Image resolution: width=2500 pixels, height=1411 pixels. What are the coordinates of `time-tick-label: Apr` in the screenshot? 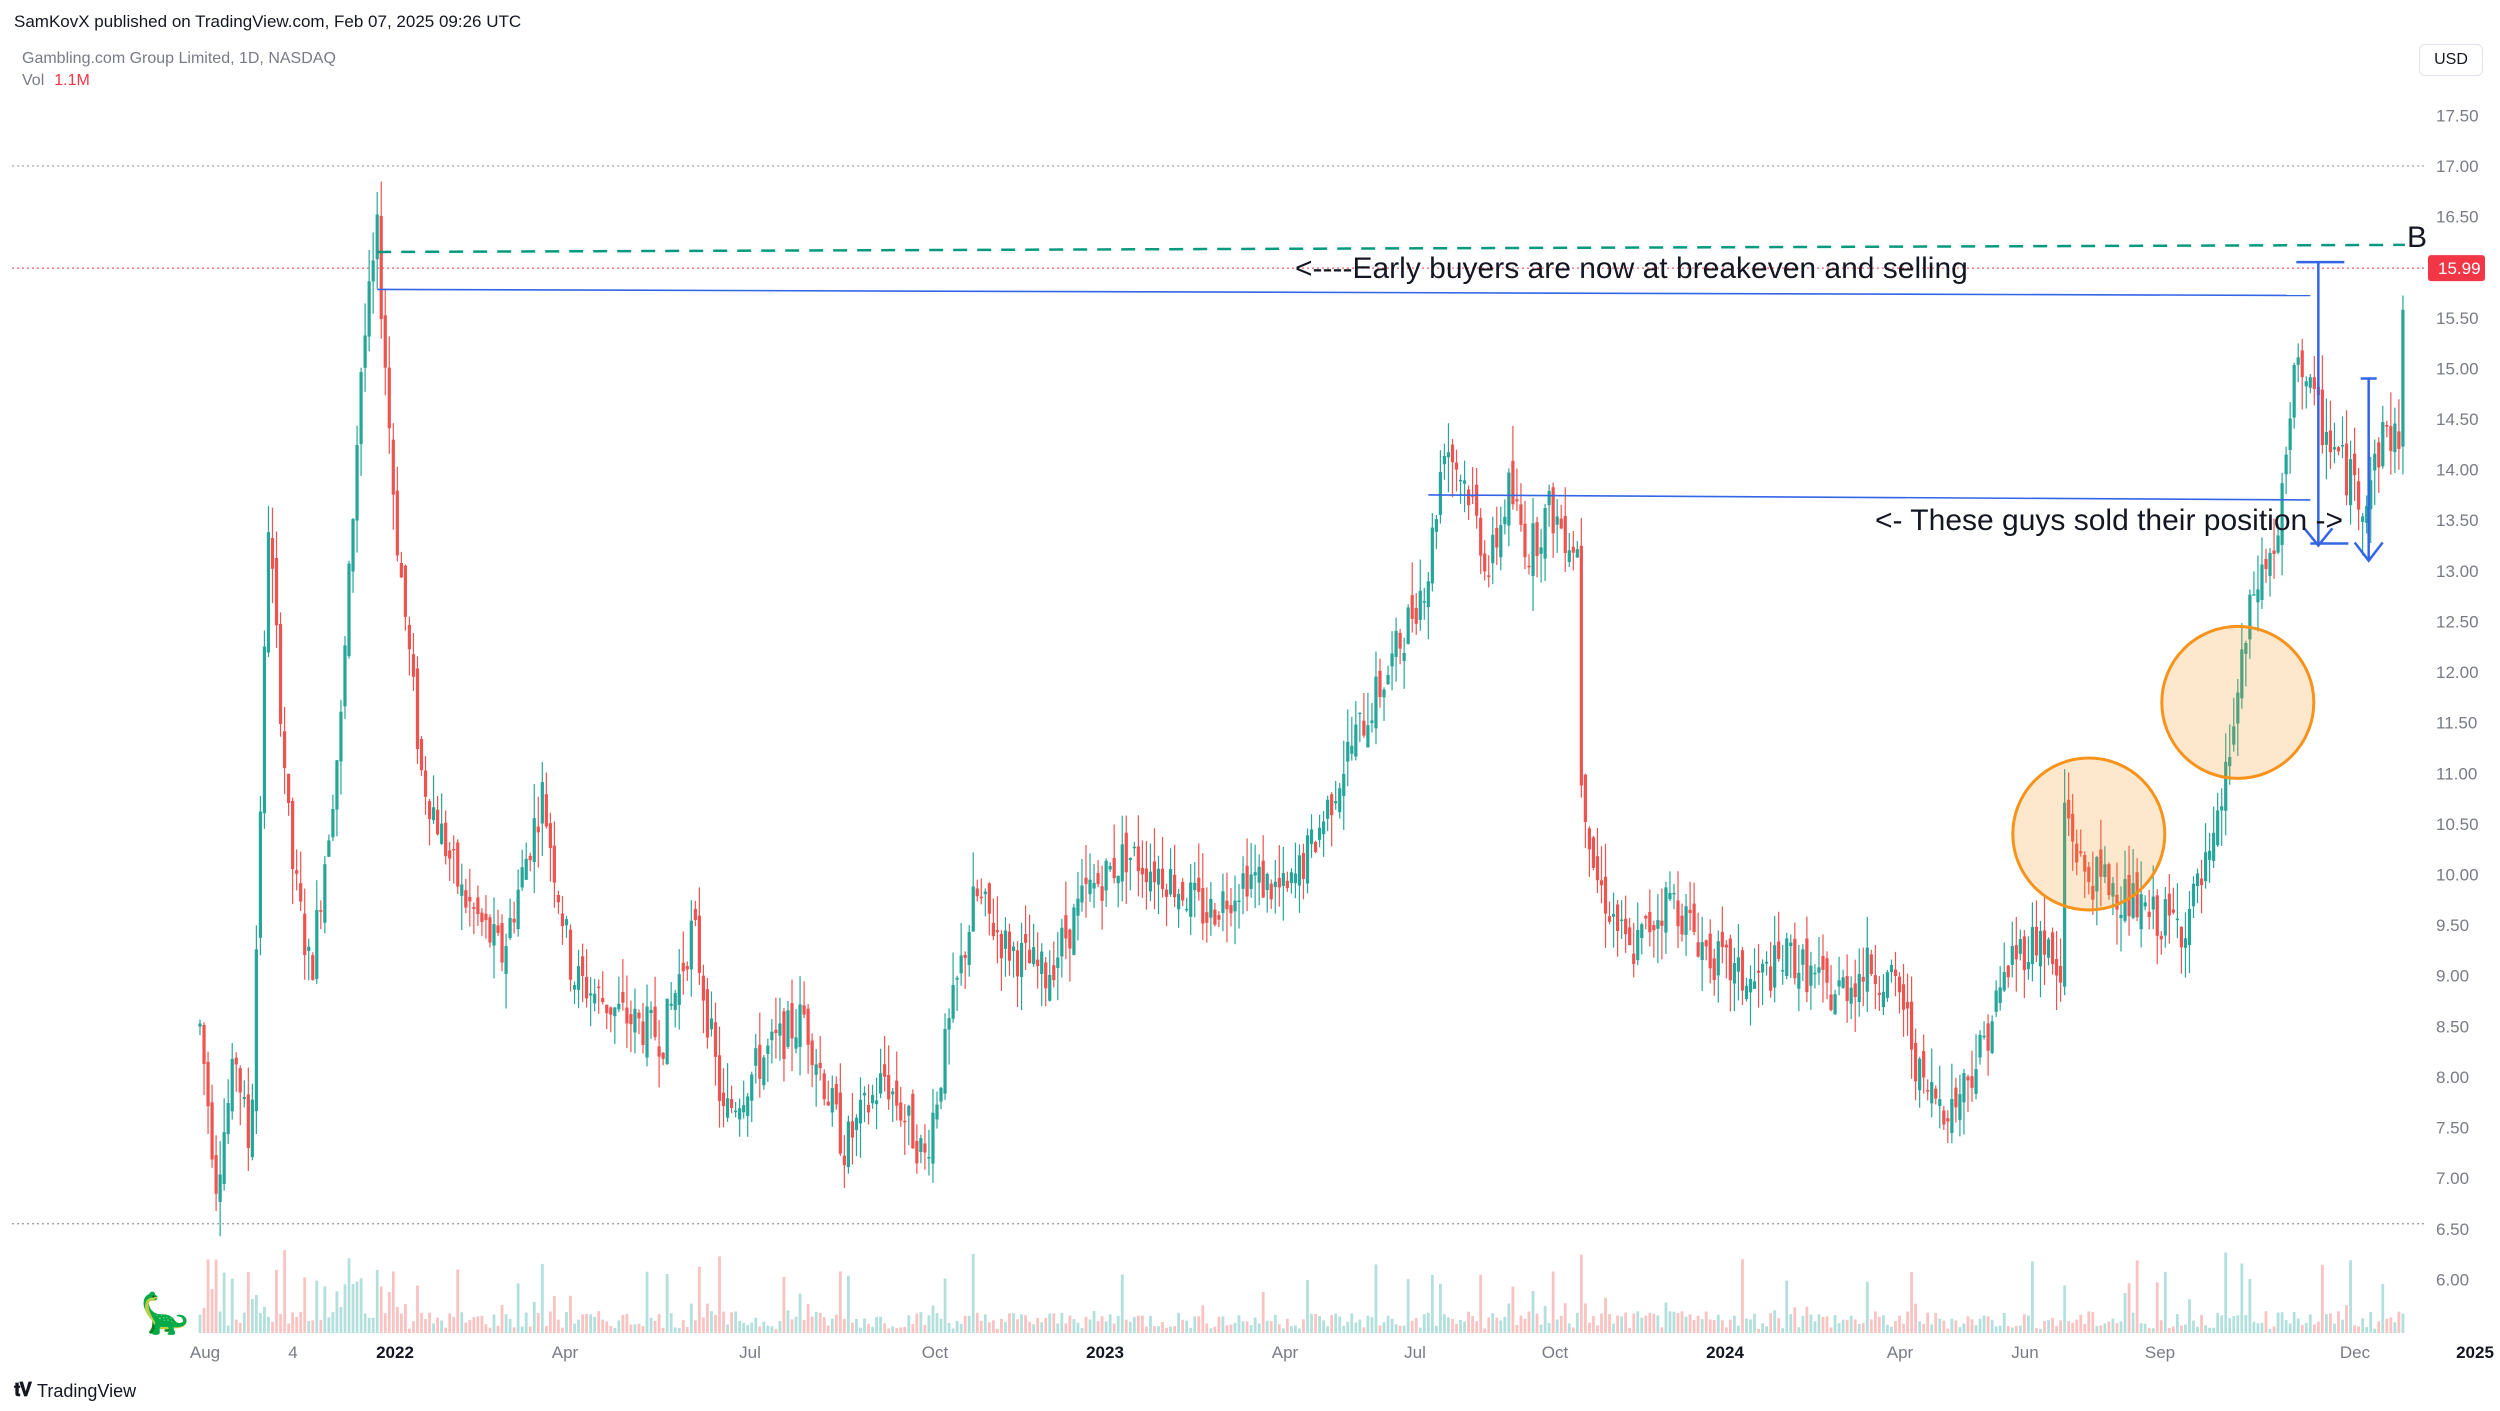 It's located at (1900, 1352).